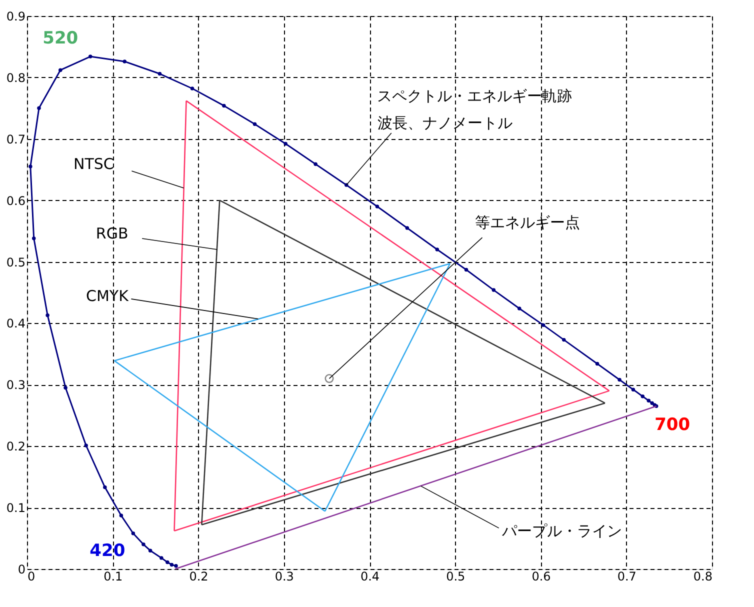 The height and width of the screenshot is (607, 754). What do you see at coordinates (108, 295) in the screenshot?
I see `annotation: CMYK` at bounding box center [108, 295].